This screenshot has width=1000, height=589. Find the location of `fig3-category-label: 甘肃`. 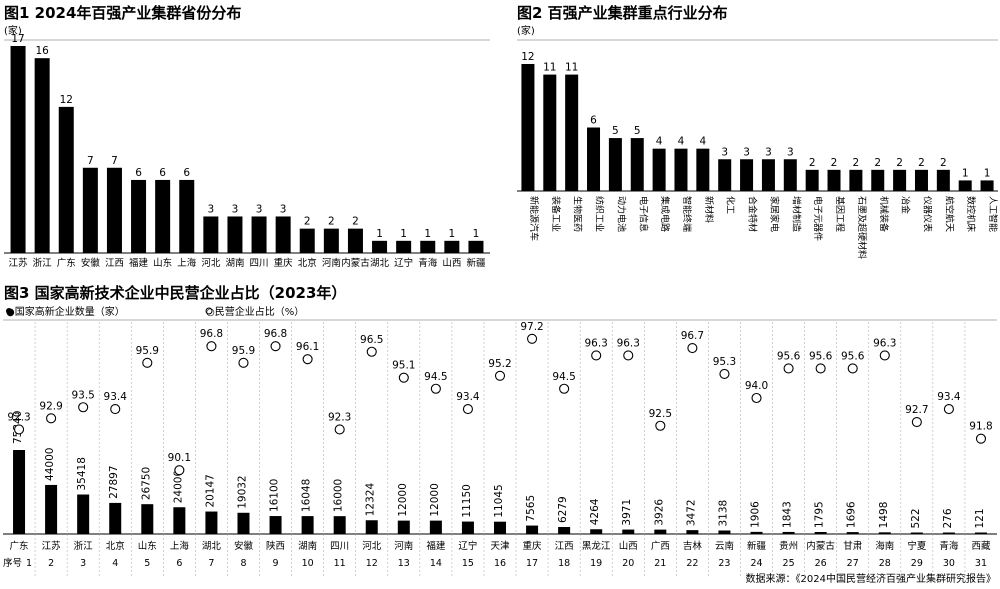

fig3-category-label: 甘肃 is located at coordinates (852, 546).